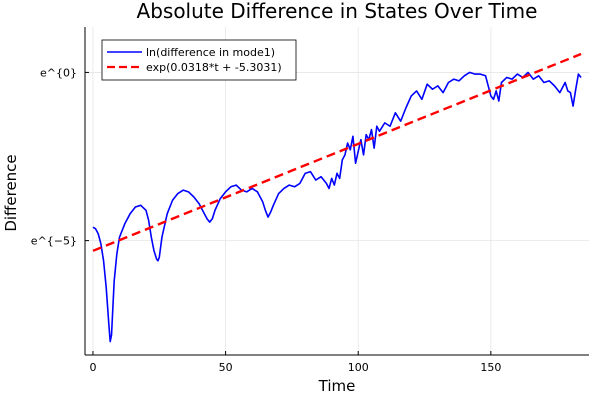  I want to click on y-tick-label-0: e^{0}, so click(58, 72).